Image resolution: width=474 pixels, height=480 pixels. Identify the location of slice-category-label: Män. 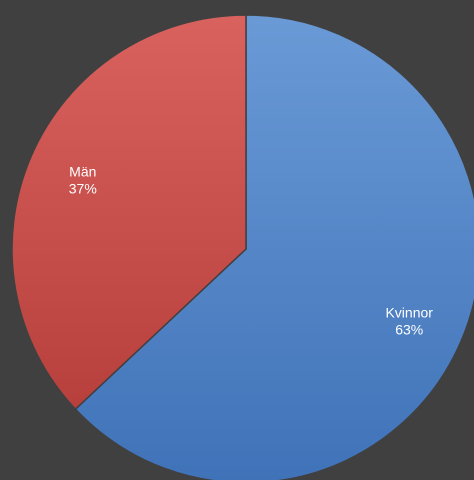
(82, 171).